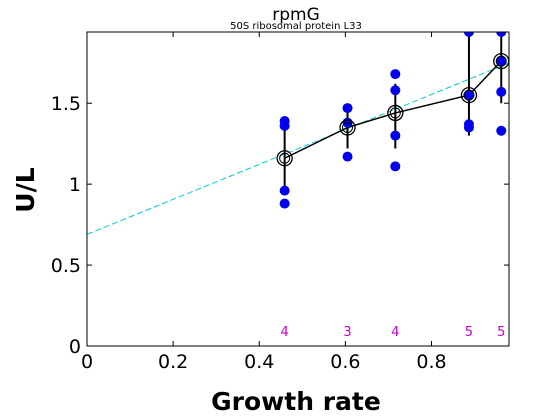  I want to click on x-tick-label: 0.2, so click(173, 362).